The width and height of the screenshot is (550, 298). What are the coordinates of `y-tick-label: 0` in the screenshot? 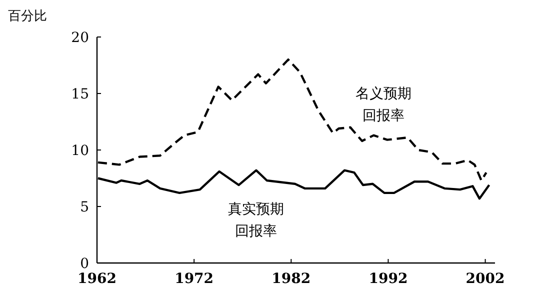 It's located at (84, 264).